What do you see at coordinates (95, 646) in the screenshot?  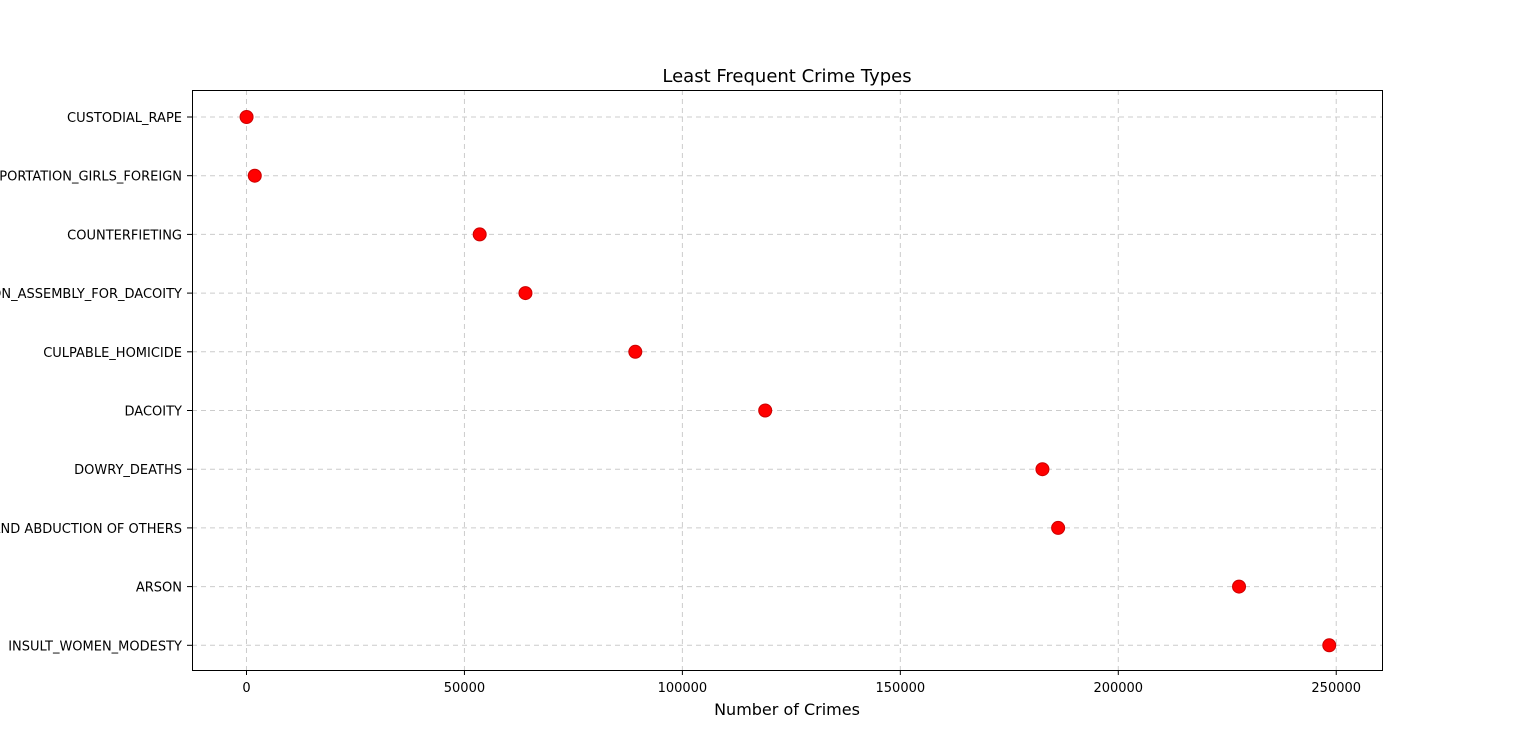 I see `y-tick-label: INSULT_WOMEN_MODESTY` at bounding box center [95, 646].